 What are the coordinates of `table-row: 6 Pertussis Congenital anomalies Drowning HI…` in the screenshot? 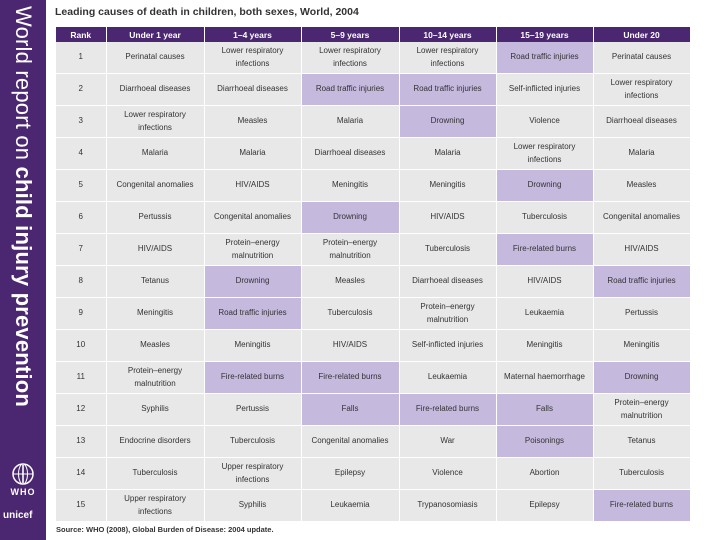 It's located at (373, 217).